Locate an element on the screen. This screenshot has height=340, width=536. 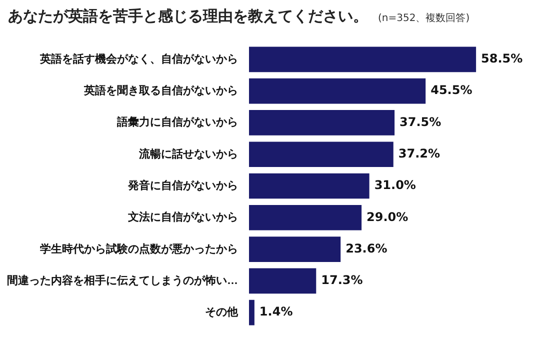
data-label: 23.6% is located at coordinates (367, 248).